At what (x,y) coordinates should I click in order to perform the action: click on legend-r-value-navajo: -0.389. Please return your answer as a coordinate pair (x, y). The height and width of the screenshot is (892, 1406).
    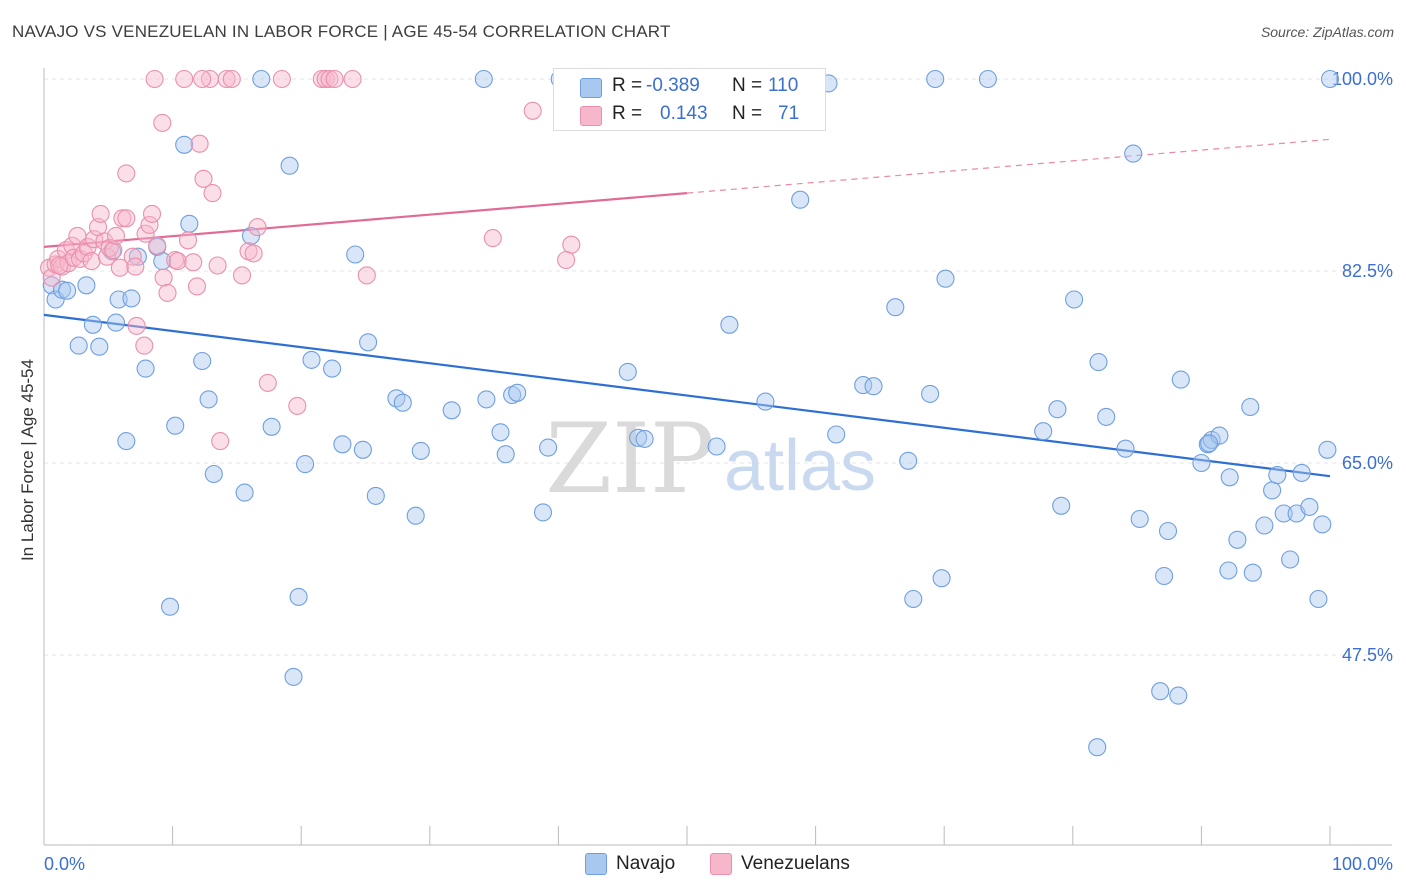
    Looking at the image, I should click on (673, 85).